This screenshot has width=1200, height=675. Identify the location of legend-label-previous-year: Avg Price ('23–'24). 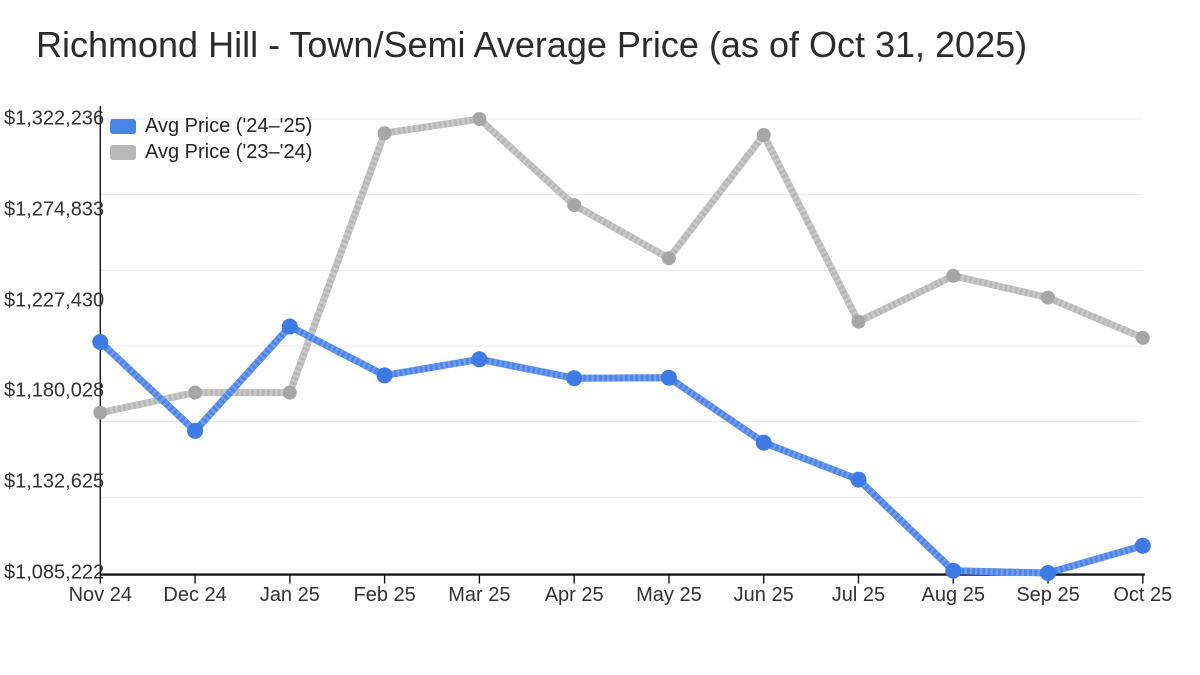
(229, 152).